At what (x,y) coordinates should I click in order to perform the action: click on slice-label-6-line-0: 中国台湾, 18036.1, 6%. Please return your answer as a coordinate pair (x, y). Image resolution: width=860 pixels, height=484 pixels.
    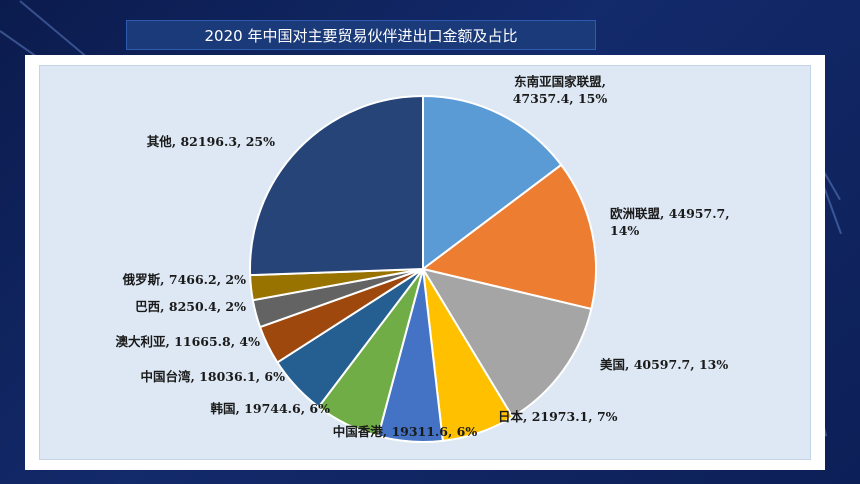
    Looking at the image, I should click on (212, 376).